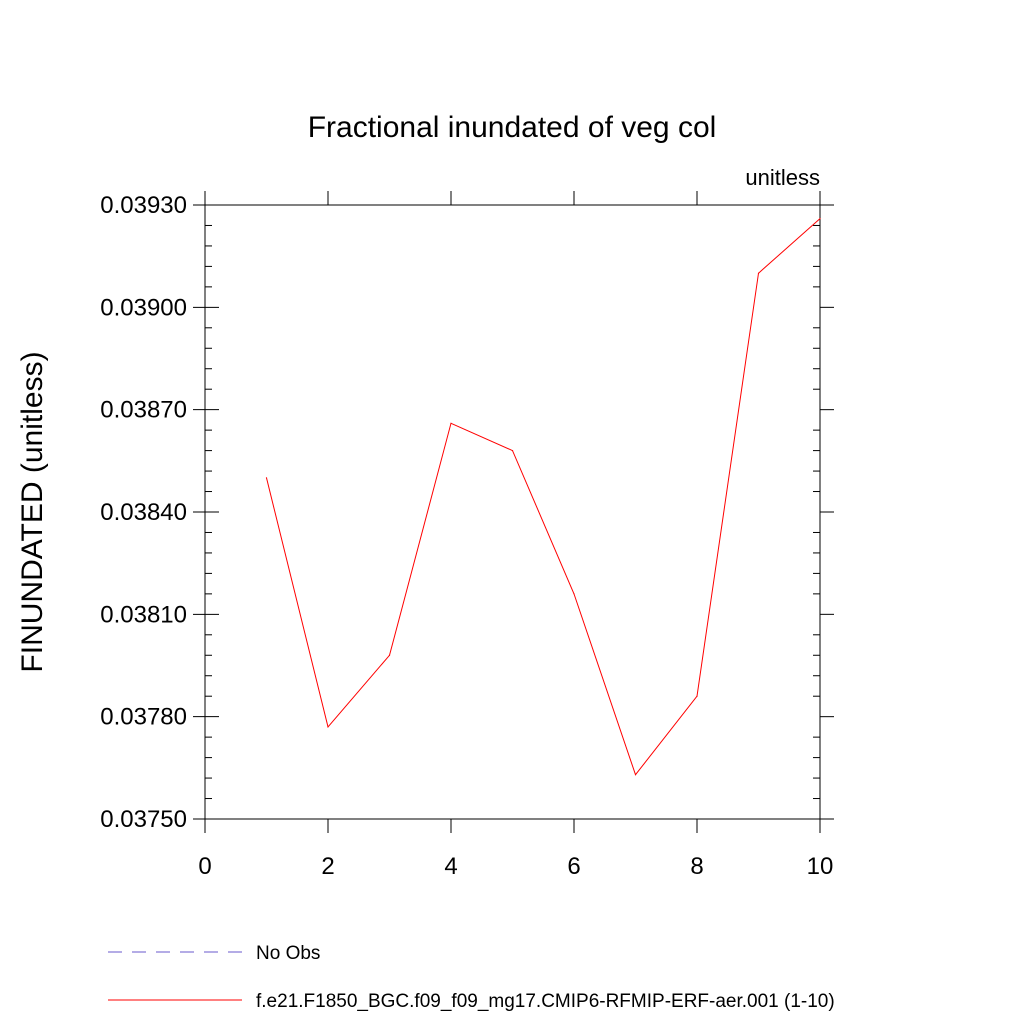  I want to click on y-tick-label: 0.03840, so click(143, 512).